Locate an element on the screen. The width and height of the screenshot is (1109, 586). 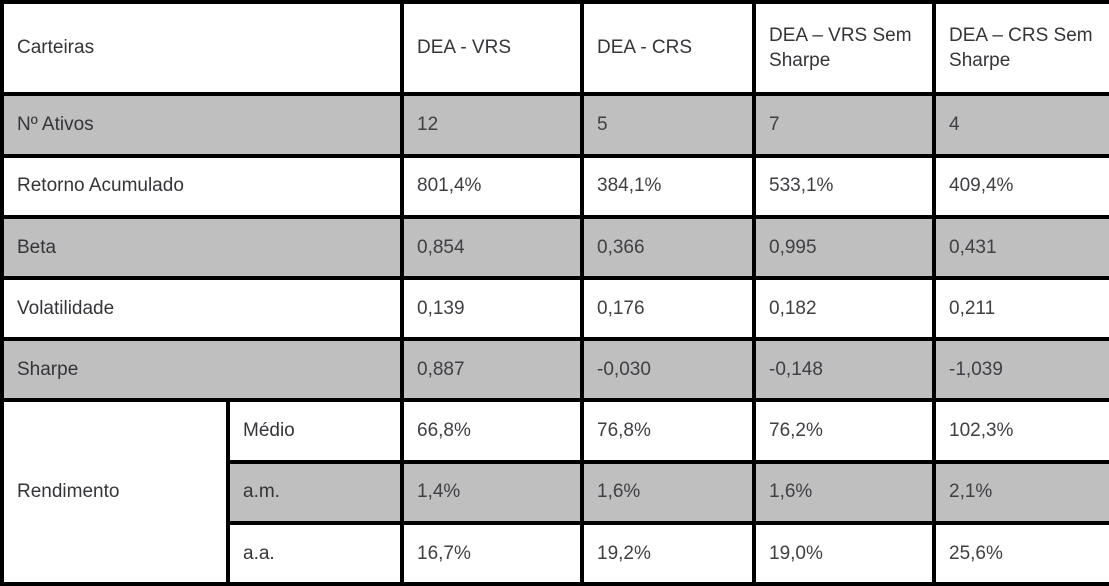
row-label-n-ativos: Nº Ativos is located at coordinates (202, 125).